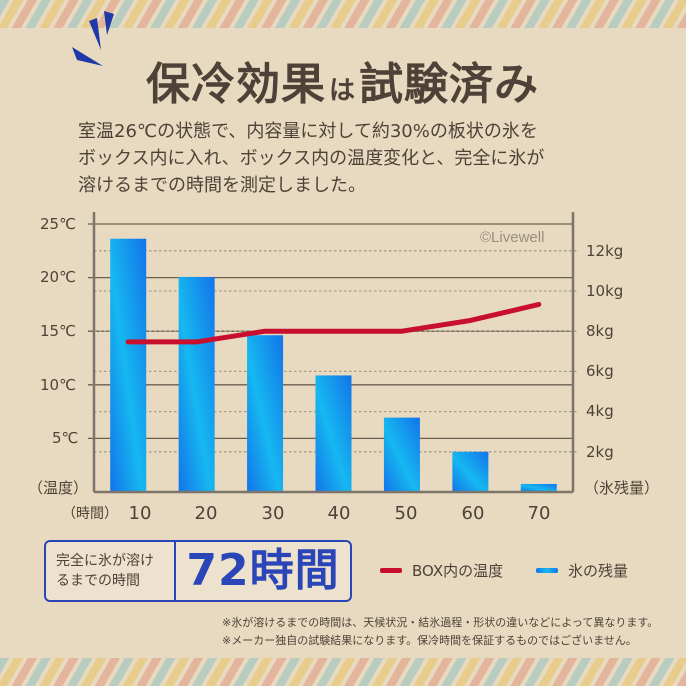  Describe the element at coordinates (333, 323) in the screenshot. I see `temperature-line` at that location.